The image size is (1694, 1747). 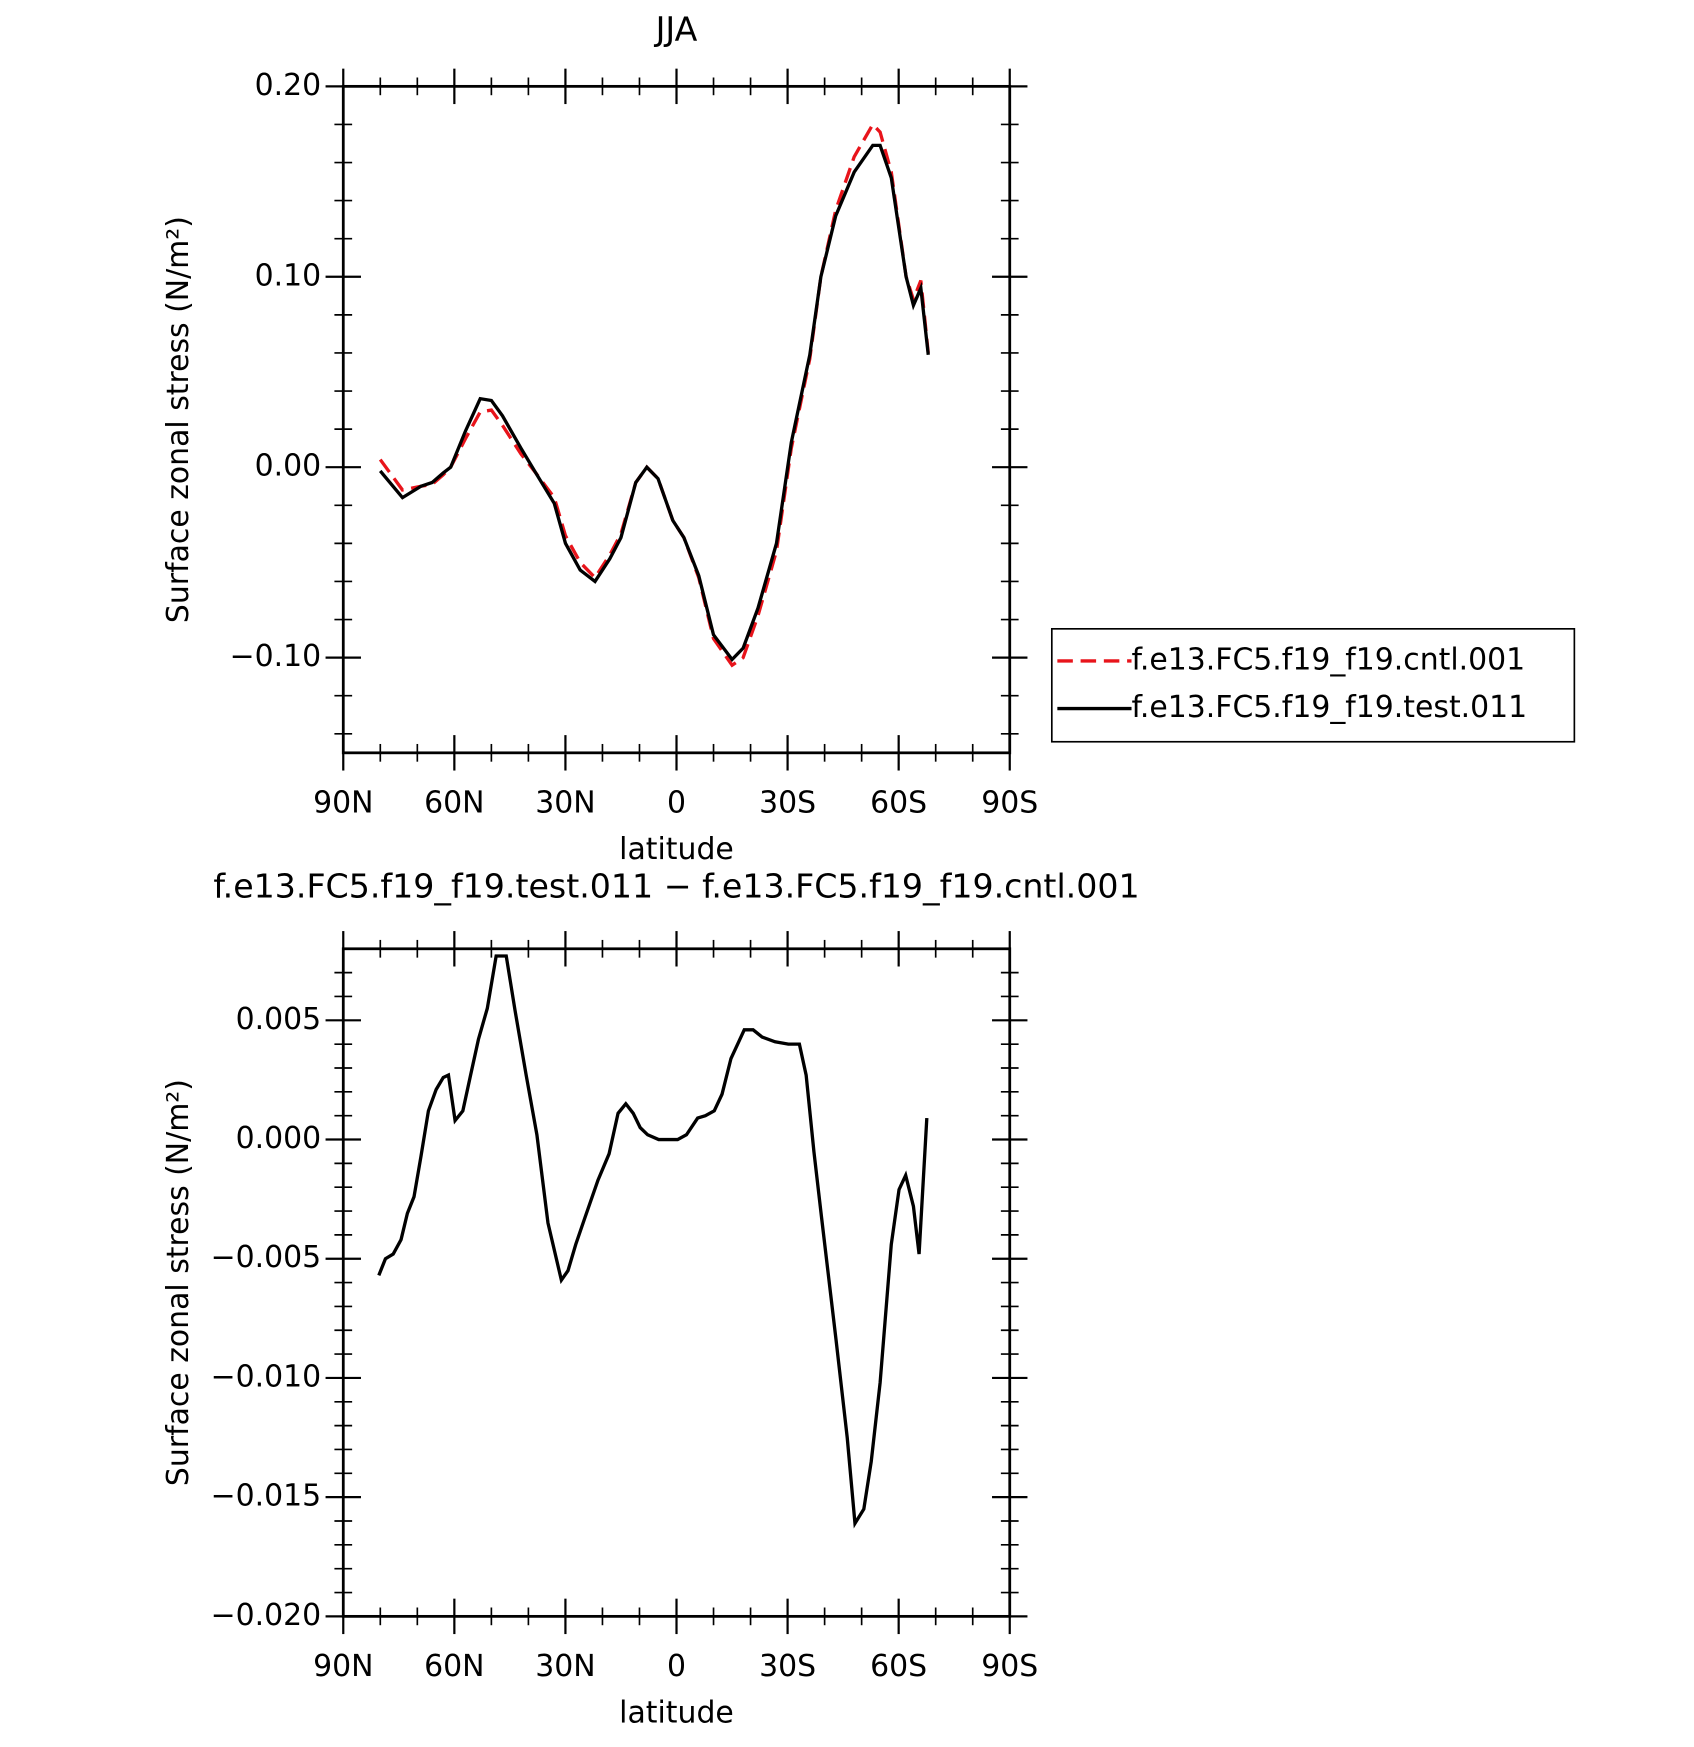 I want to click on y-tick-label: 0.20, so click(x=288, y=85).